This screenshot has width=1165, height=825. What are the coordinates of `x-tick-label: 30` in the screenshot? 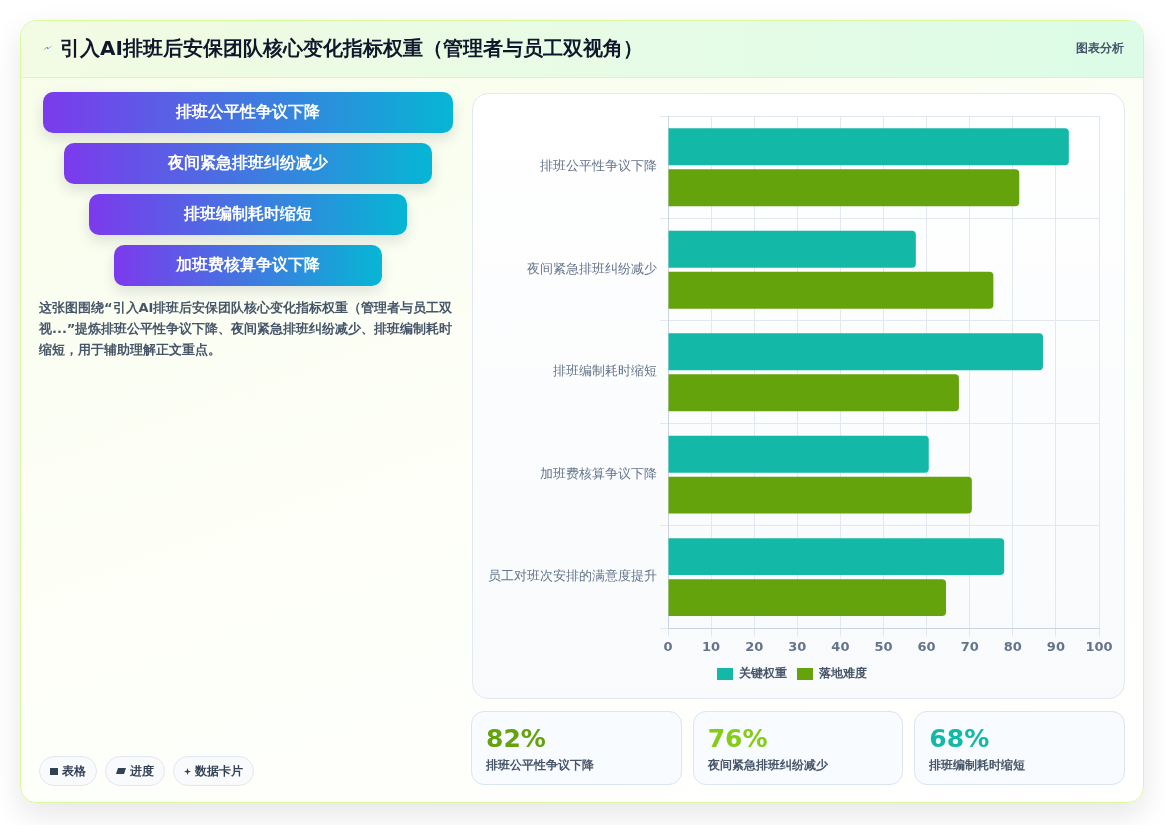 It's located at (797, 646).